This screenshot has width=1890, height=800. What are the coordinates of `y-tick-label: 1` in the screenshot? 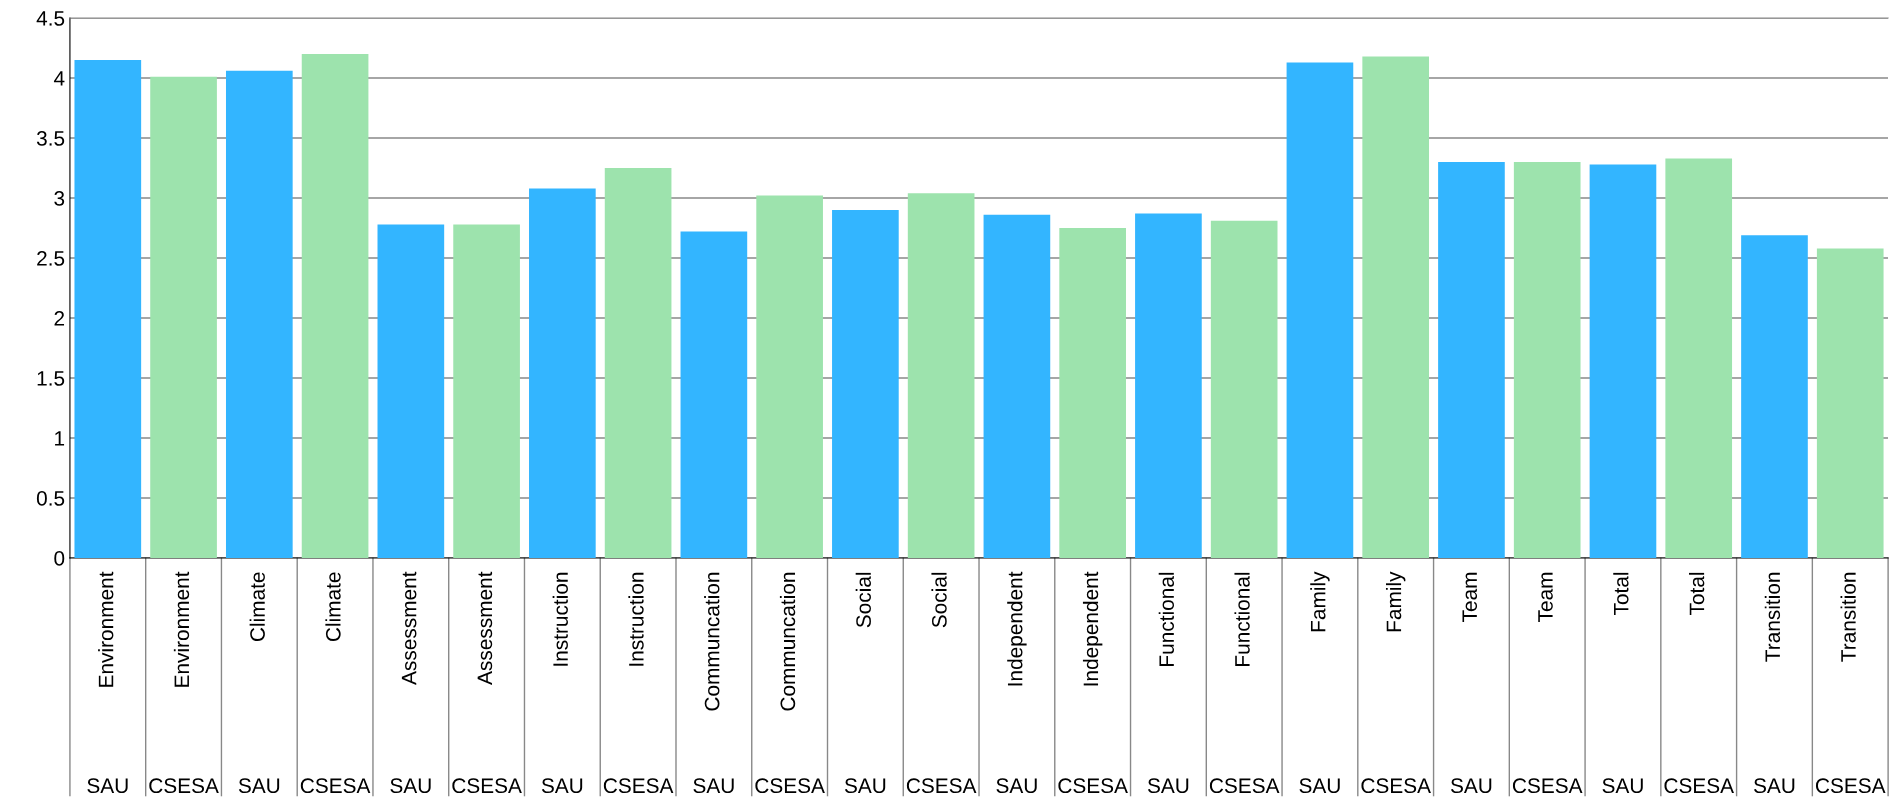 It's located at (60, 438).